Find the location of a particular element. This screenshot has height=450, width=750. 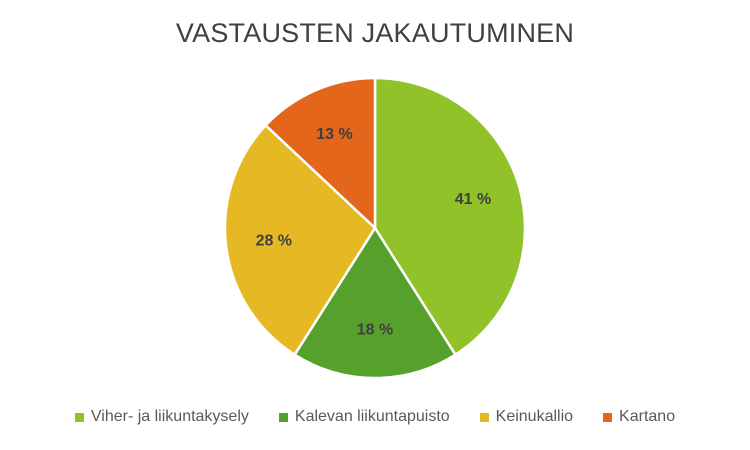

legend-label-4: Kartano is located at coordinates (647, 416).